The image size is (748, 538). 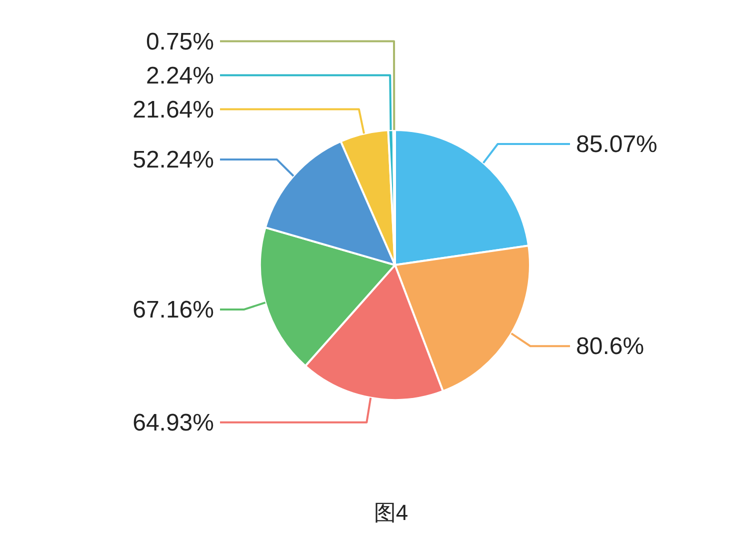 What do you see at coordinates (617, 144) in the screenshot?
I see `data-label: 85.07%` at bounding box center [617, 144].